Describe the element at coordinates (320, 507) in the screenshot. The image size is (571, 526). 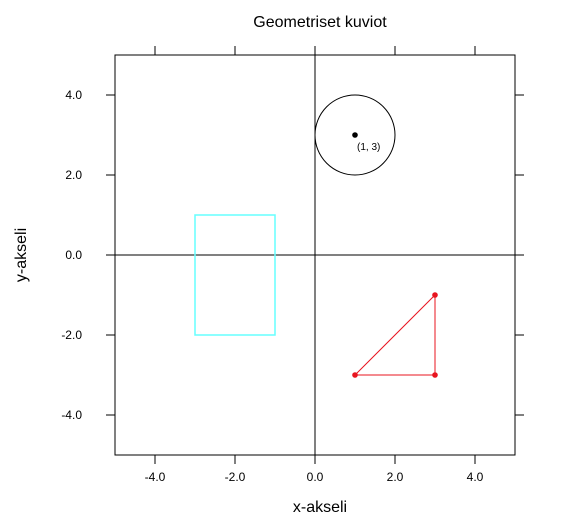
I see `x-axis-title: x-akseli` at that location.